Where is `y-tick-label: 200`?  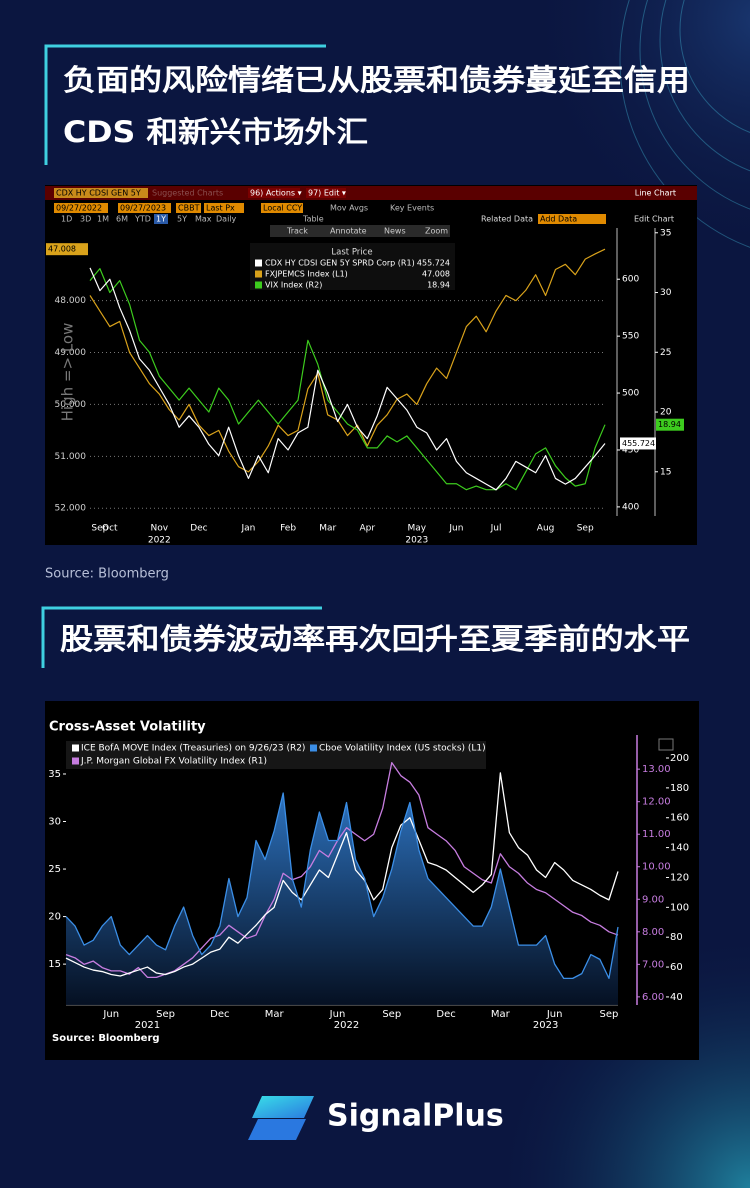 y-tick-label: 200 is located at coordinates (679, 758).